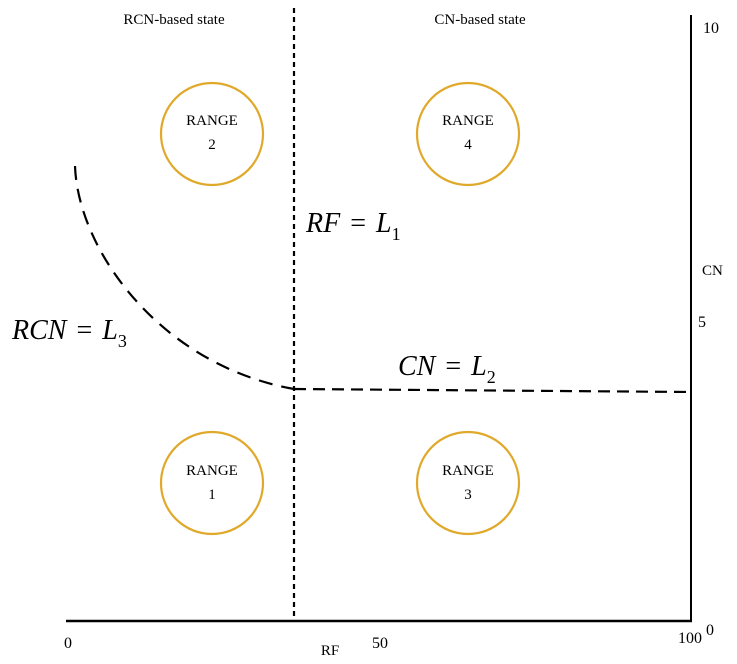 The height and width of the screenshot is (664, 737). I want to click on rf-equation: RF = L1, so click(353, 226).